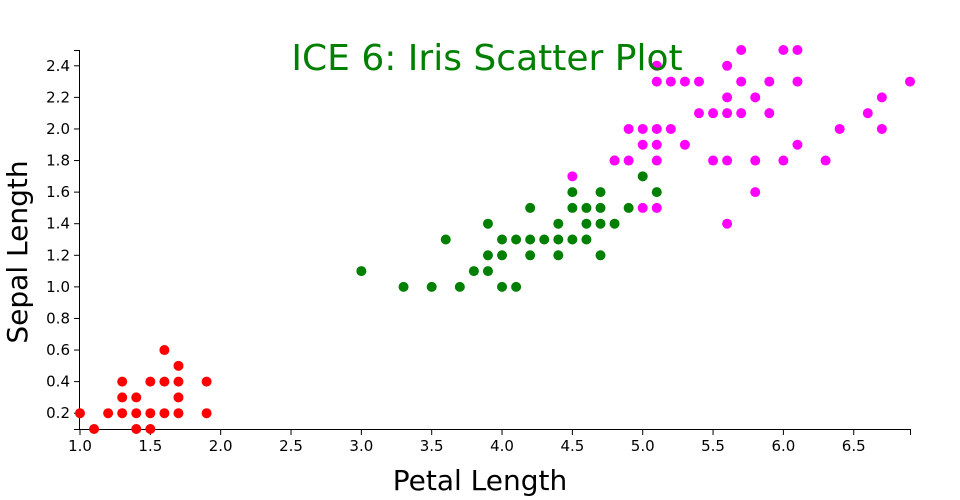 This screenshot has width=960, height=500. I want to click on x-tick-label: 5.5, so click(713, 446).